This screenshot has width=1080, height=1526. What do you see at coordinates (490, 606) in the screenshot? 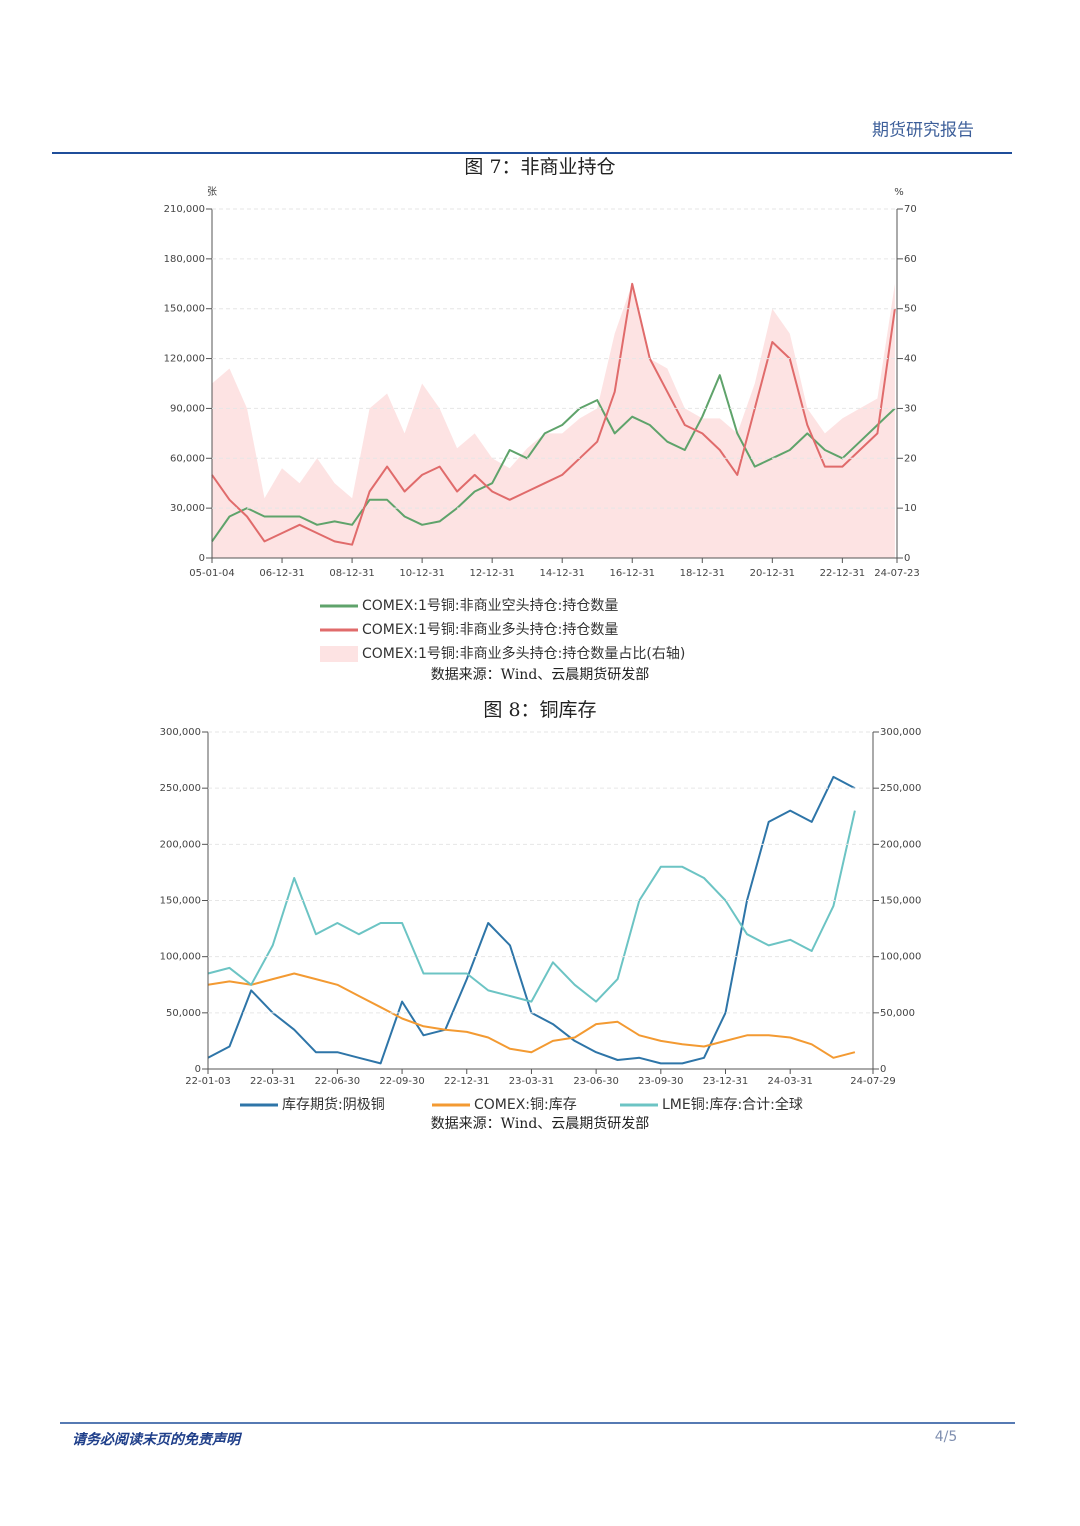
I see `legend-label: COMEX:1号铜:非商业空头持仓:持仓数量` at bounding box center [490, 606].